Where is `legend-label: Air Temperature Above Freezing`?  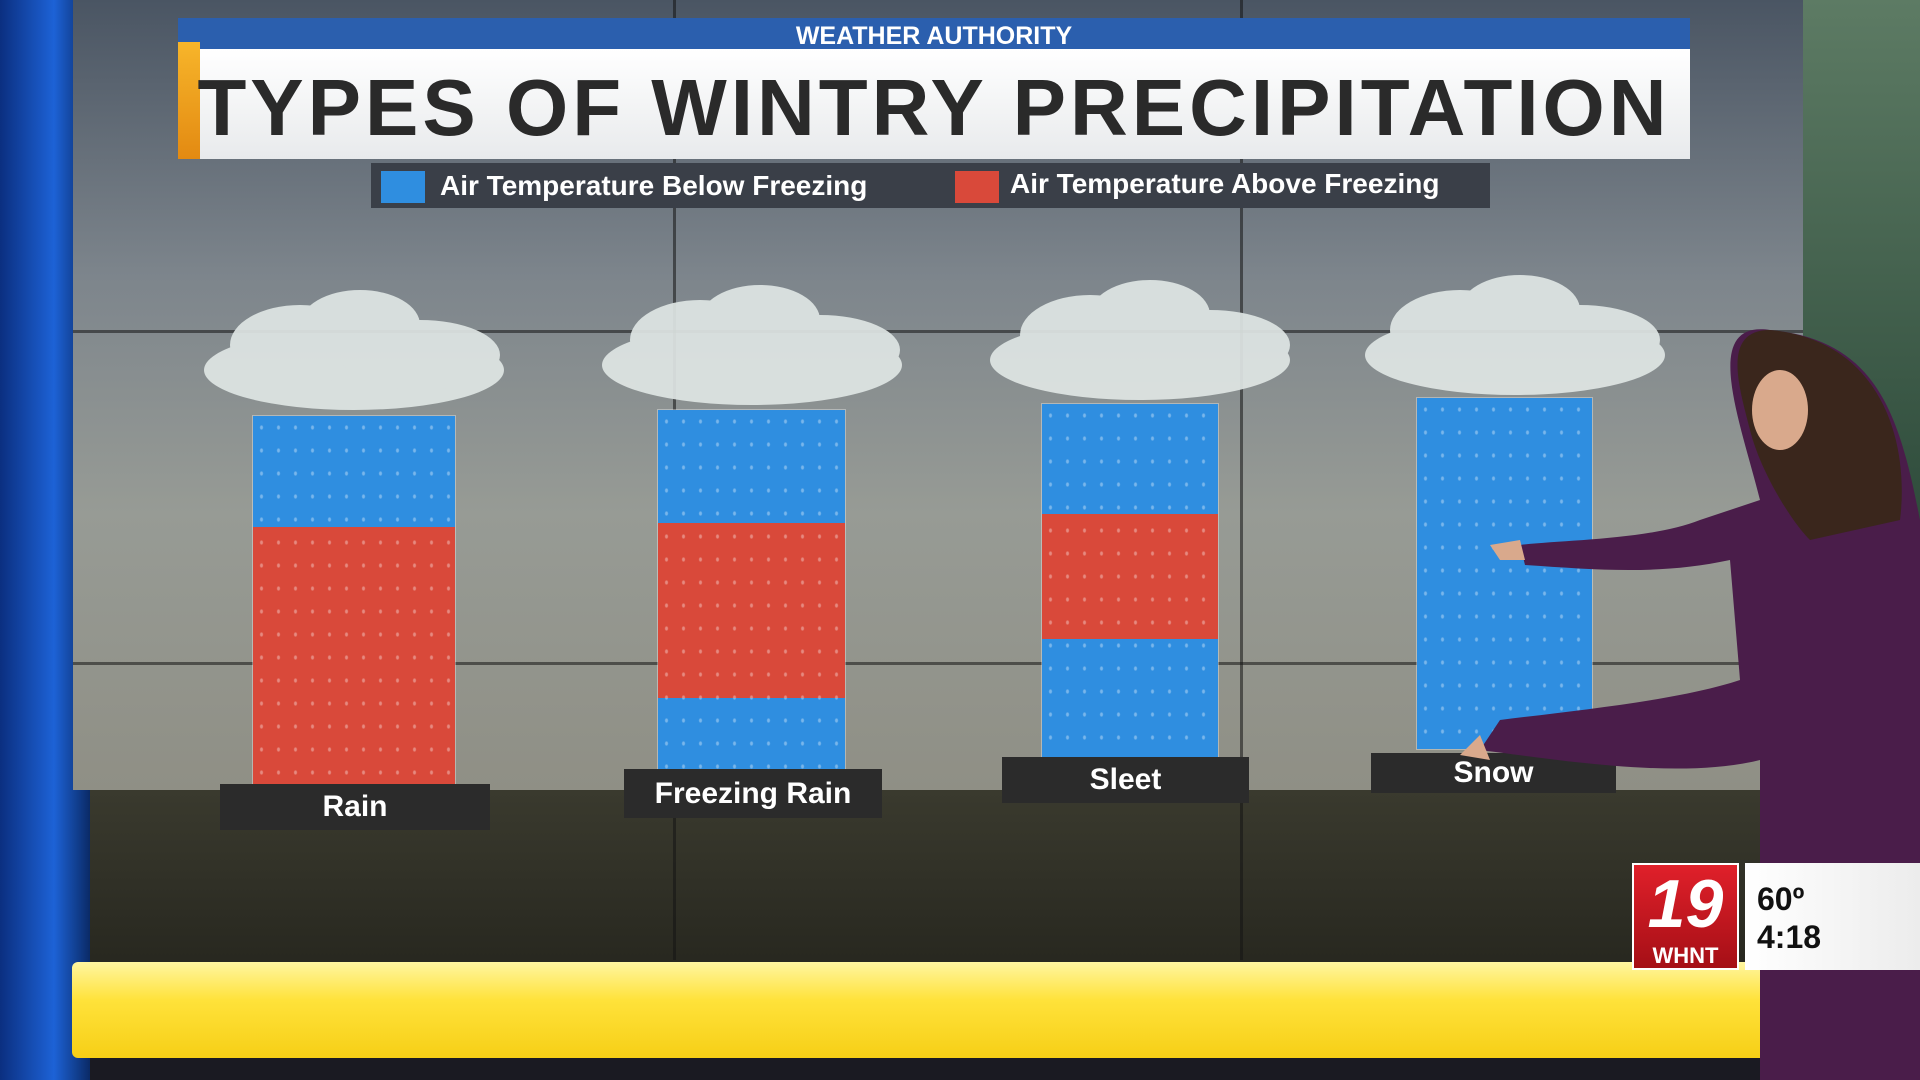
legend-label: Air Temperature Above Freezing is located at coordinates (1225, 183).